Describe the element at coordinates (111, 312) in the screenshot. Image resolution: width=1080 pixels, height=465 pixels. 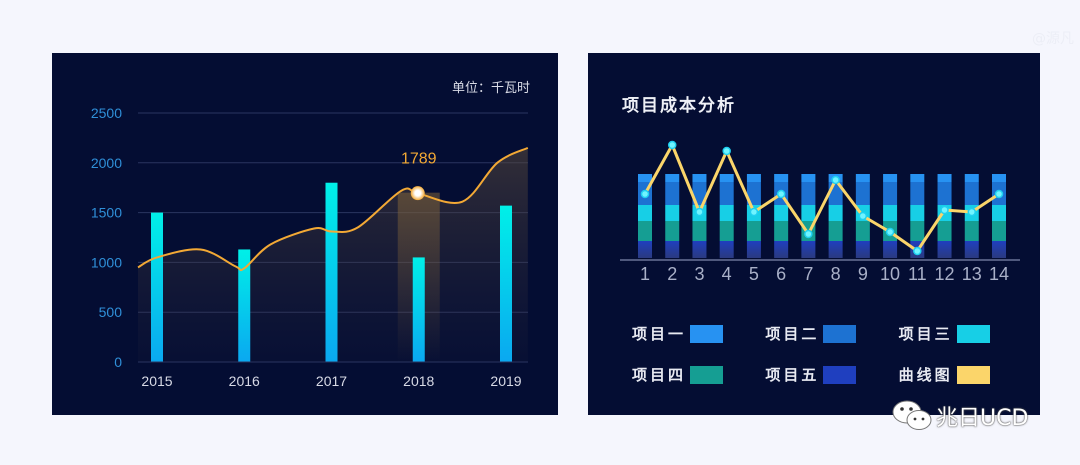
I see `y-tick-label: 500` at that location.